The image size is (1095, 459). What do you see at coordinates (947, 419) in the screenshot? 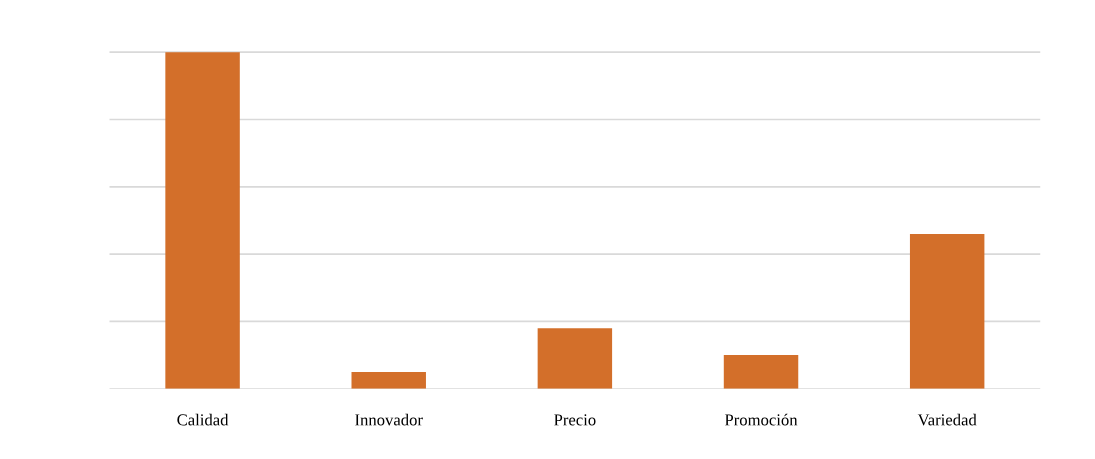
I see `x-tick-label: Variedad` at bounding box center [947, 419].